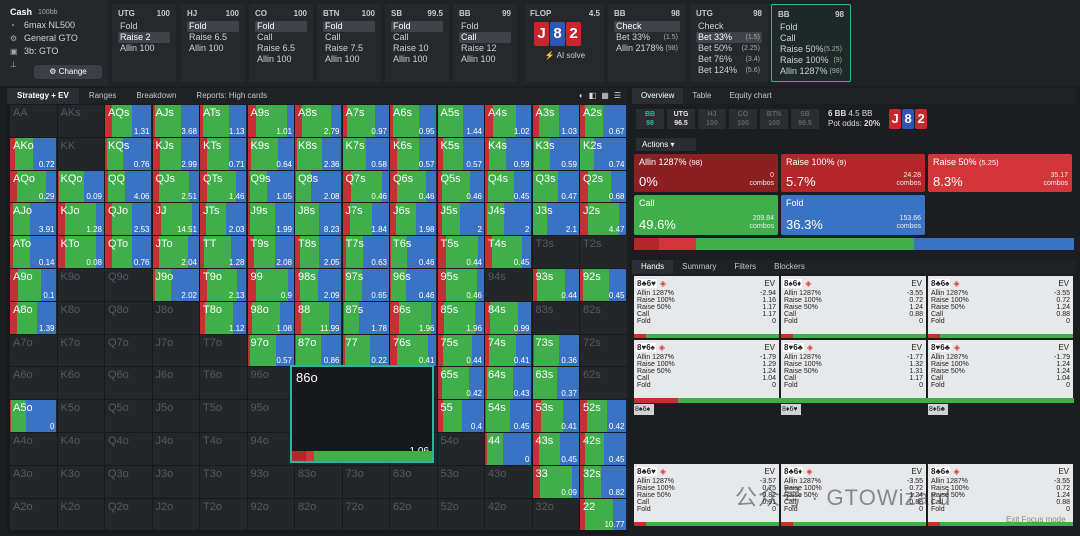  Describe the element at coordinates (33, 252) in the screenshot. I see `hand-cell-ato: ATo 0.14` at that location.